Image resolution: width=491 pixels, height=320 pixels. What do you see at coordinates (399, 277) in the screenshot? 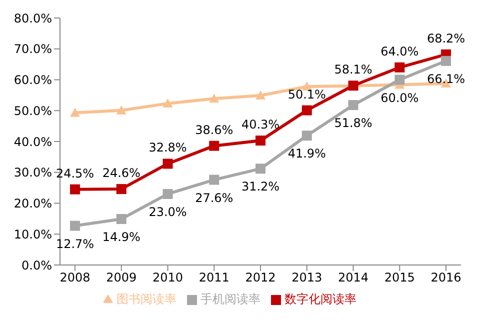
I see `x-tick-label: 2015` at bounding box center [399, 277].